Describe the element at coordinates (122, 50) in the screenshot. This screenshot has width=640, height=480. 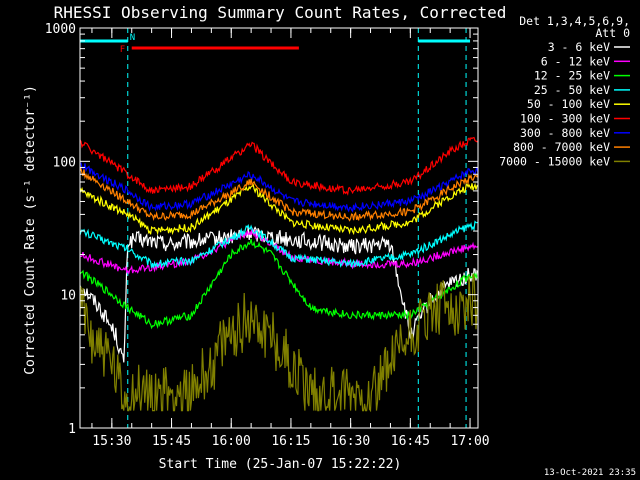
I see `status-bar-label-2: F` at that location.